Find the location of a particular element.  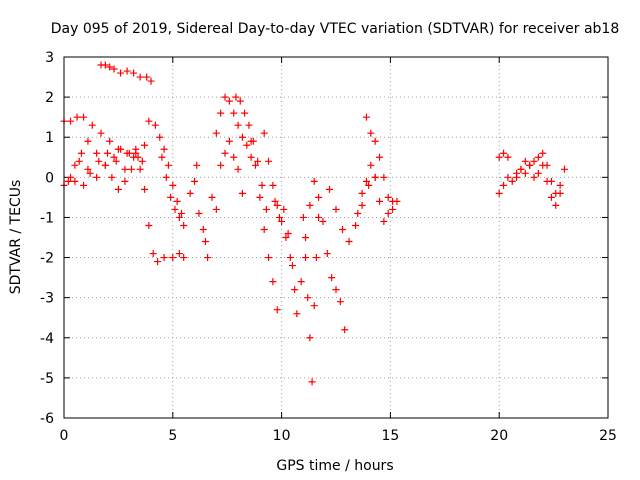

x-axis-label: GPS time / hours is located at coordinates (334, 466).